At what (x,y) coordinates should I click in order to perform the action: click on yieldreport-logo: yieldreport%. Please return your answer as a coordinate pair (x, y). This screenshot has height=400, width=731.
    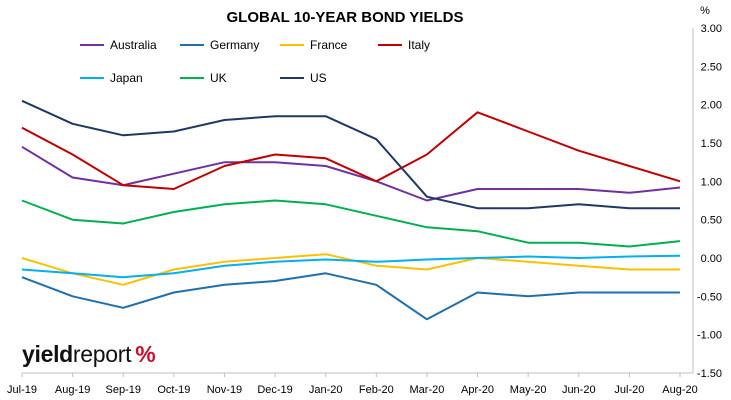
    Looking at the image, I should click on (89, 354).